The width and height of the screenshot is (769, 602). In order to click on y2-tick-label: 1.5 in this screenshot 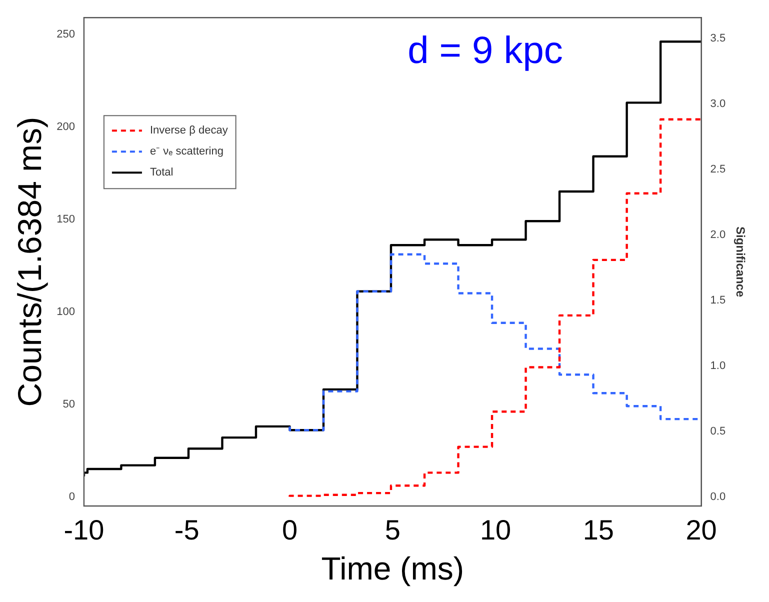, I will do `click(718, 300)`.